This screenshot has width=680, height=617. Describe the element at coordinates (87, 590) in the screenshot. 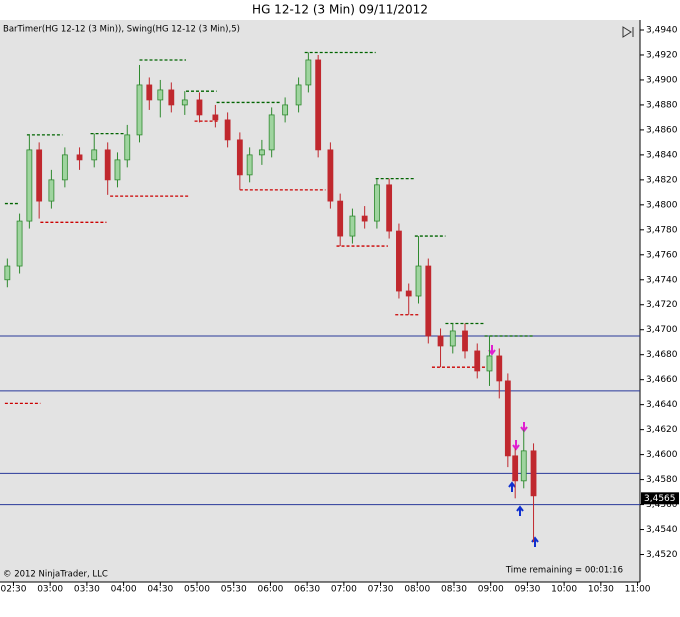

I see `x-tick-label: 03:30` at that location.